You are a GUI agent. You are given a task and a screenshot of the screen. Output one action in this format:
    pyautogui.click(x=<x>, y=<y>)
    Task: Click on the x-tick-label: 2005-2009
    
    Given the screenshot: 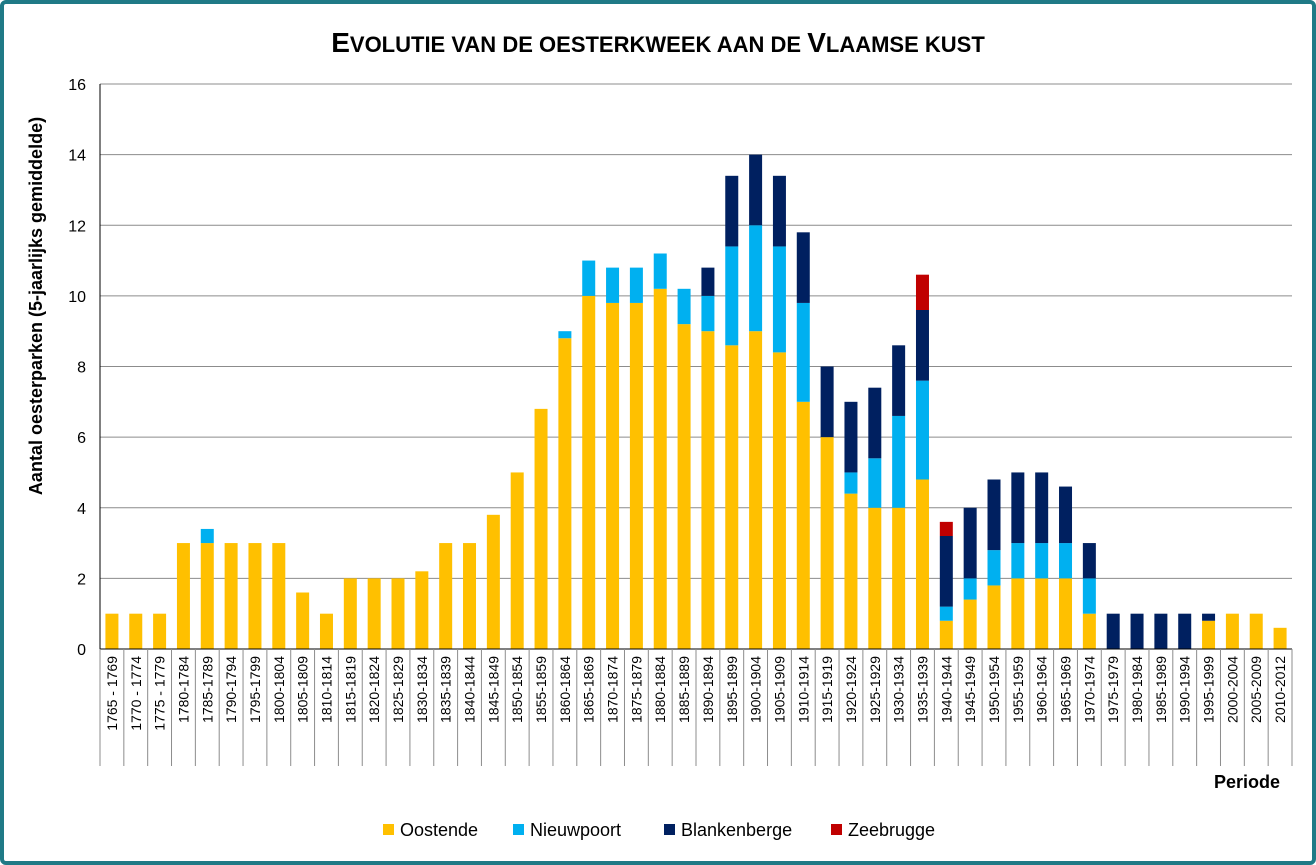 What is the action you would take?
    pyautogui.click(x=1256, y=689)
    